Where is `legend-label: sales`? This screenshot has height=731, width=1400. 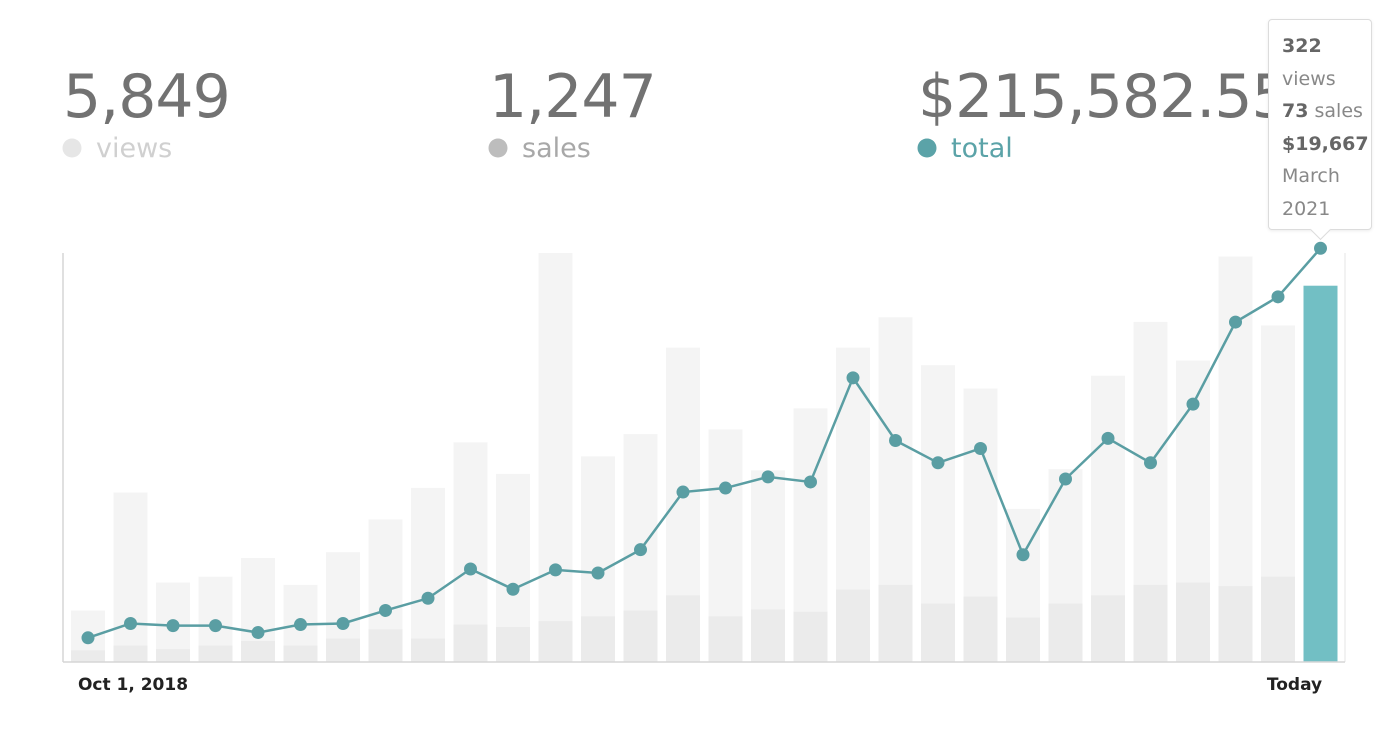 legend-label: sales is located at coordinates (556, 148).